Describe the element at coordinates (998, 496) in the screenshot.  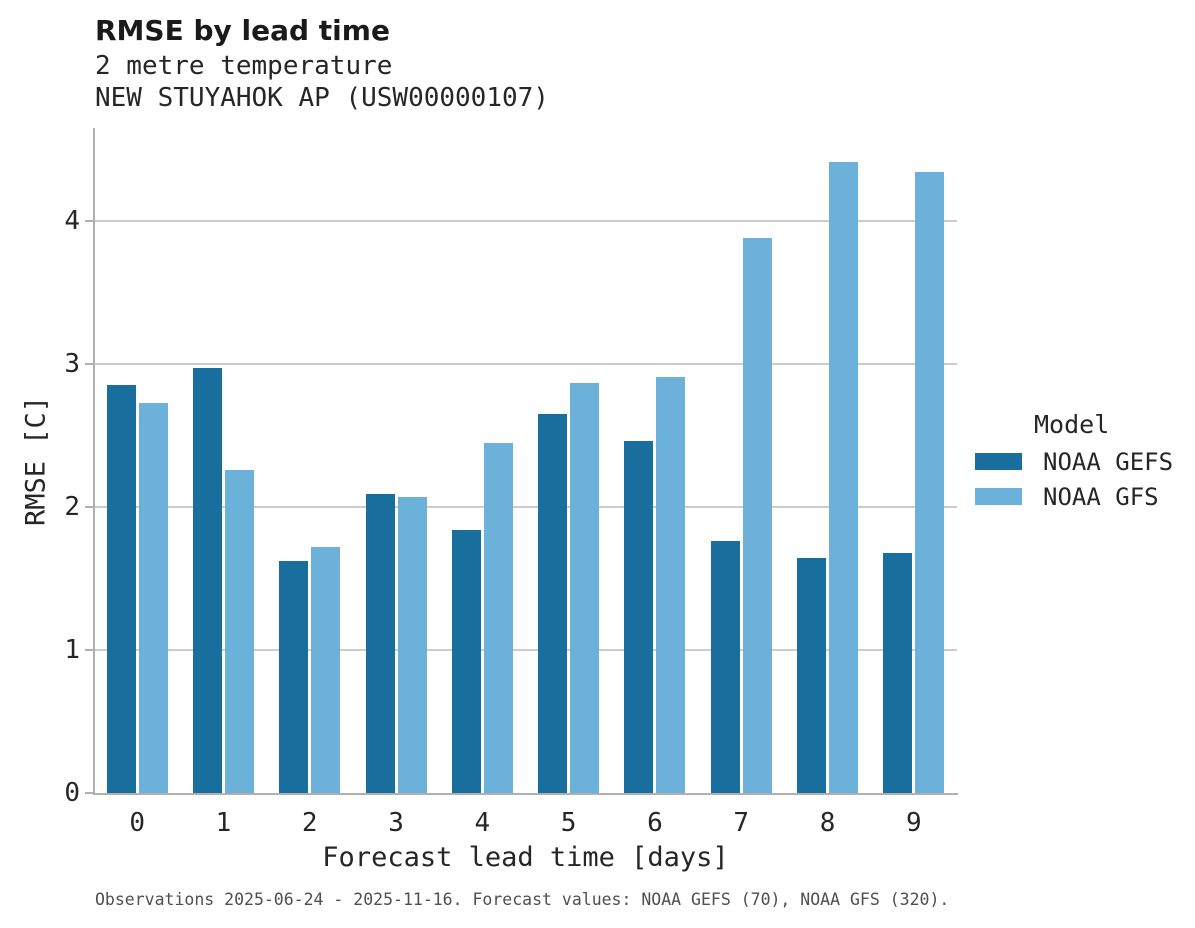
I see `legend-swatch-noaa-gfs` at that location.